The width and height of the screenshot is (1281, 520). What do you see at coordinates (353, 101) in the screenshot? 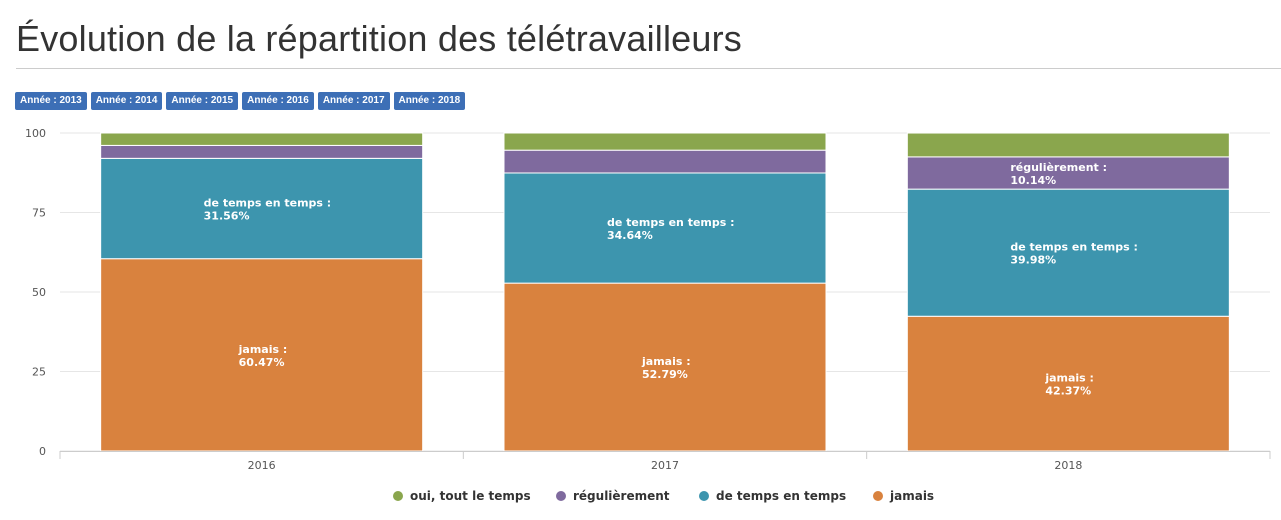
I see `filter-button-2017: Année : 2017` at bounding box center [353, 101].